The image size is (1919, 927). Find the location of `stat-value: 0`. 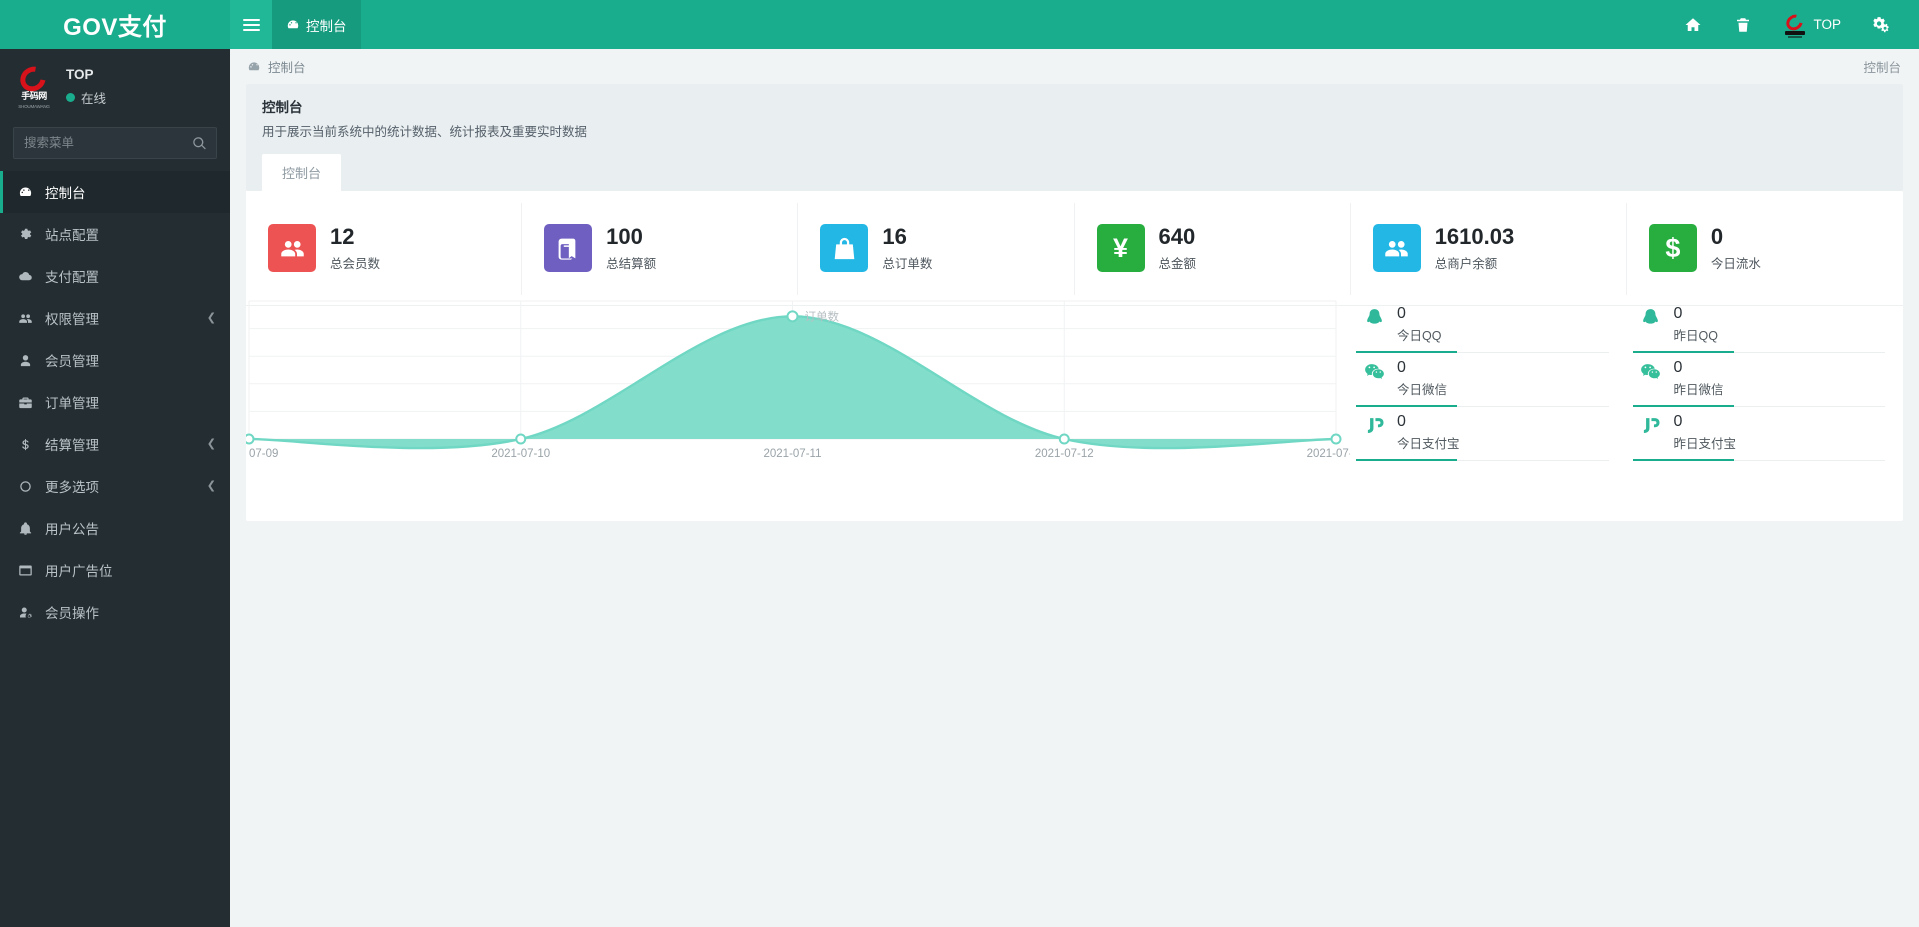

stat-value: 0 is located at coordinates (1717, 236).